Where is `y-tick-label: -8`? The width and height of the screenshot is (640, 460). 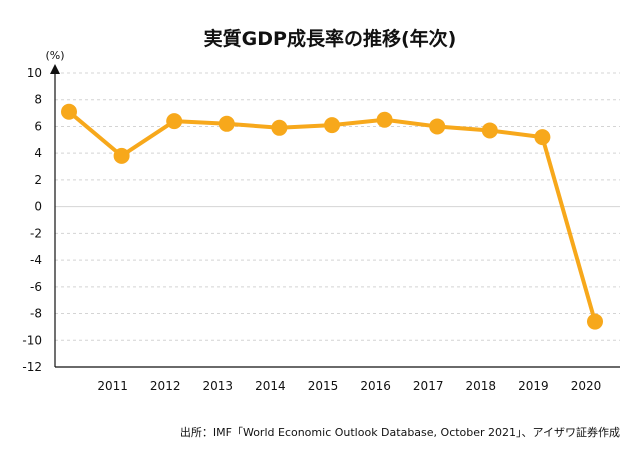 y-tick-label: -8 is located at coordinates (36, 314).